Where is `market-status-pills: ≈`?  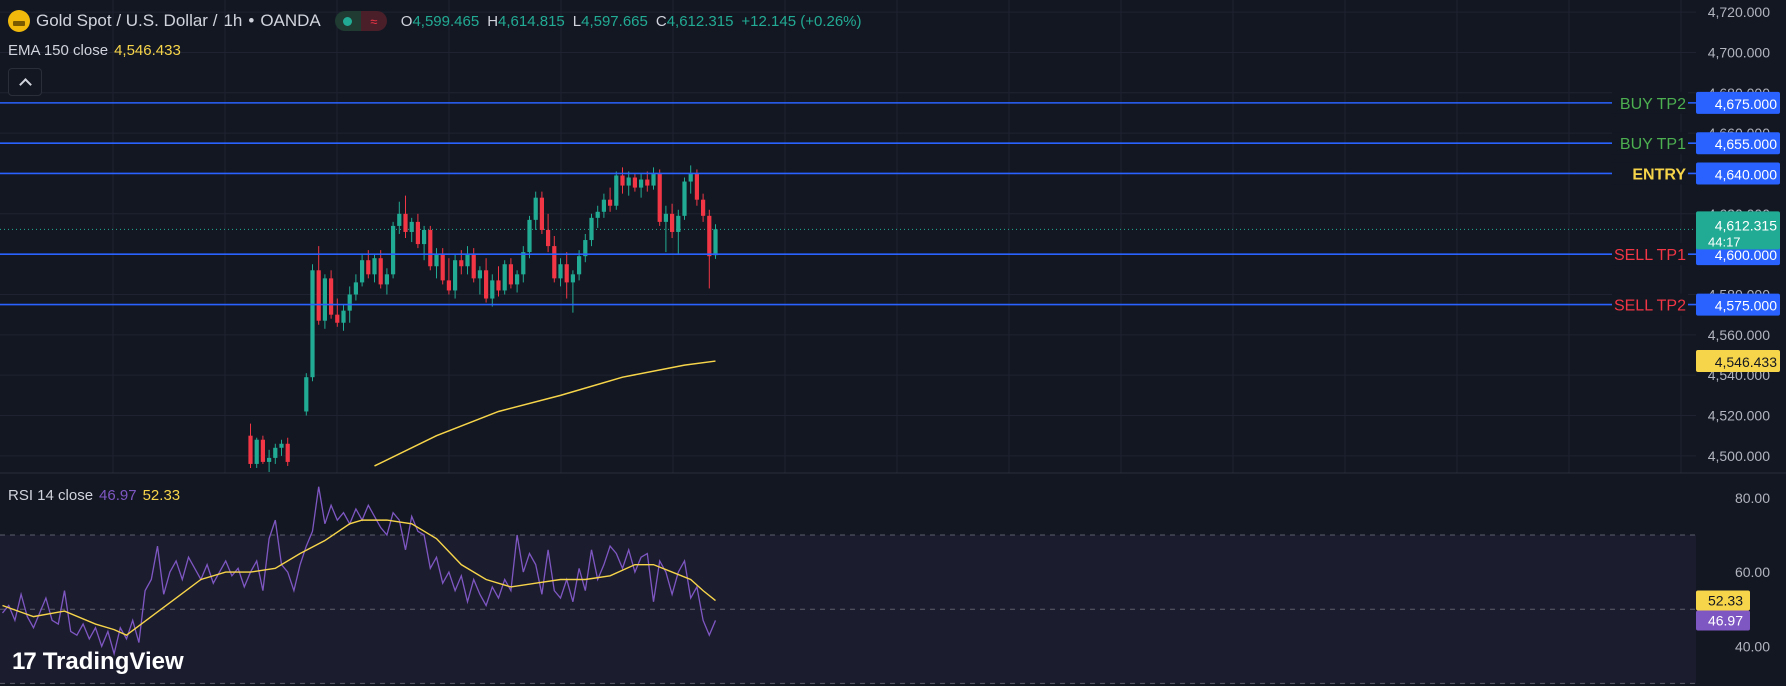 market-status-pills: ≈ is located at coordinates (360, 21).